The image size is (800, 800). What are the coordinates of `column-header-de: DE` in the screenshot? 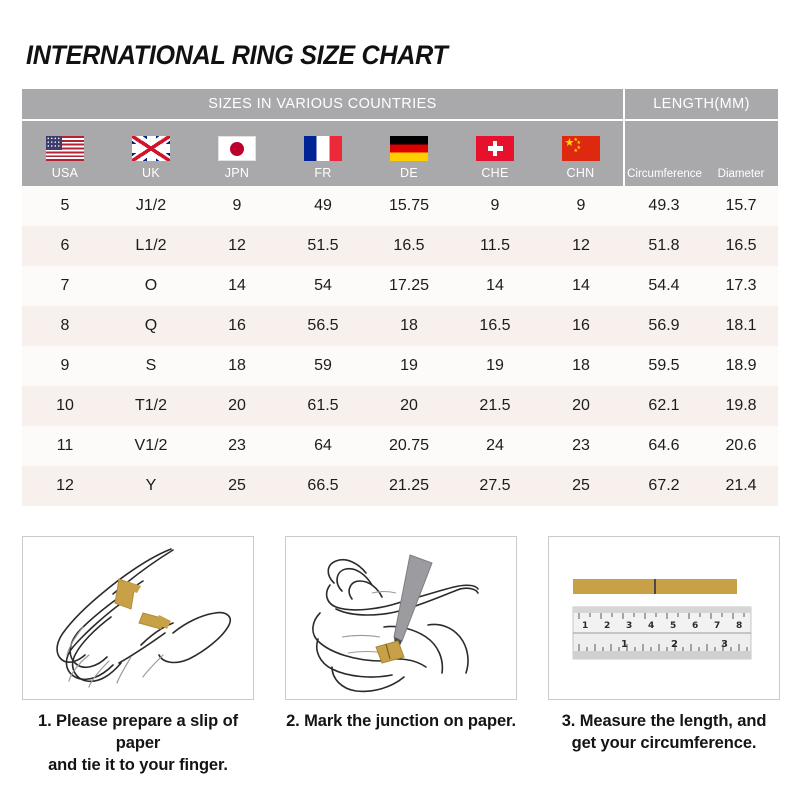 It's located at (409, 152).